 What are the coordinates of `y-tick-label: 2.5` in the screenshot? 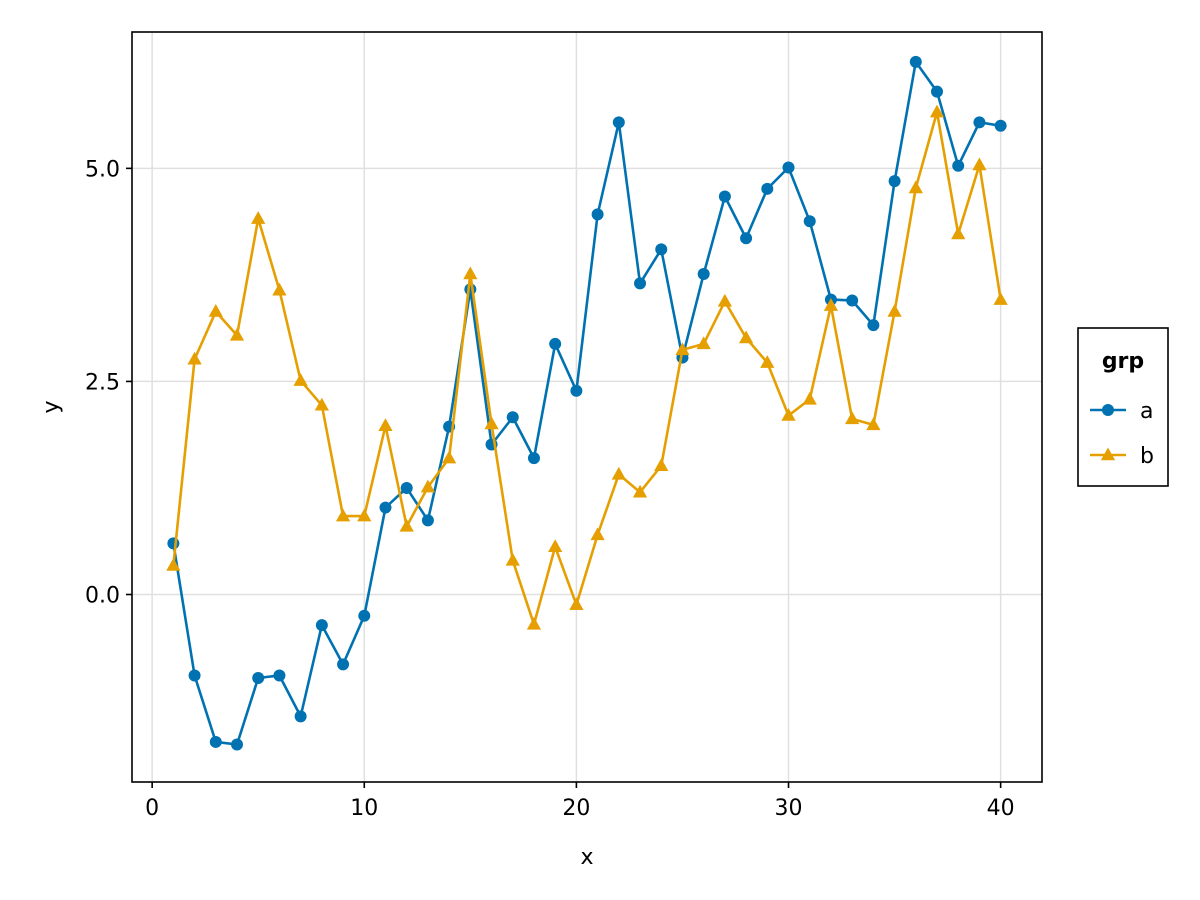 It's located at (102, 382).